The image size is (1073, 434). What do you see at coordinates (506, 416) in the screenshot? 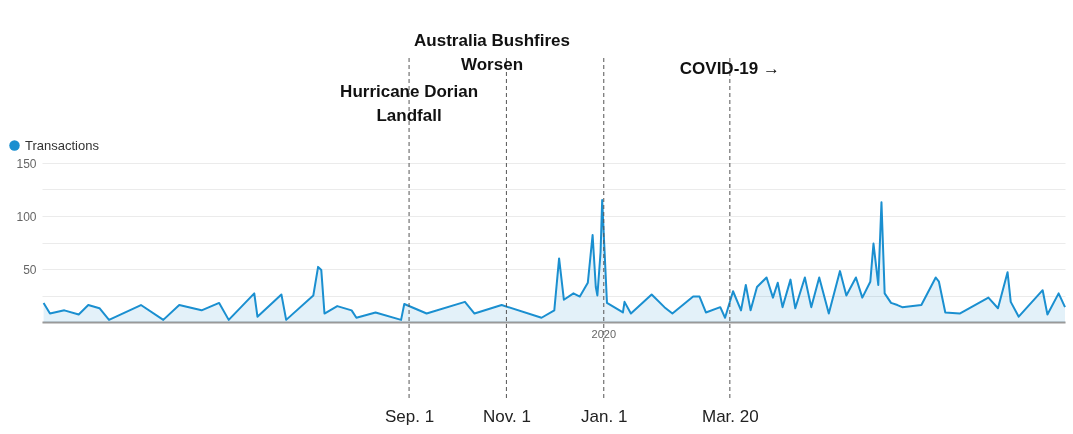
I see `x-tick-label: Nov. 1` at bounding box center [506, 416].